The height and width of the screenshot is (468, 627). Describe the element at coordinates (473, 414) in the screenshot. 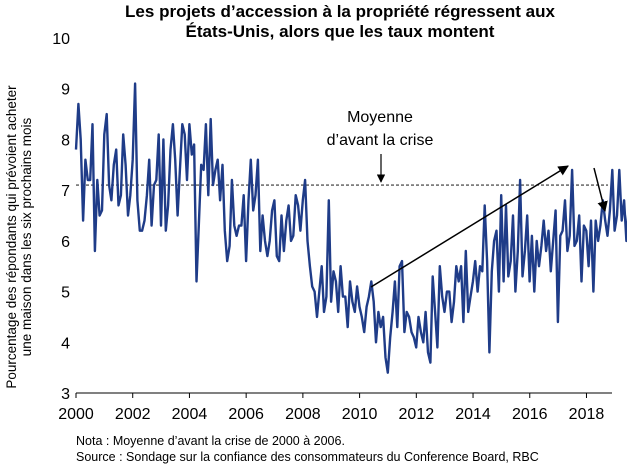

I see `x-tick-label: 2014` at that location.